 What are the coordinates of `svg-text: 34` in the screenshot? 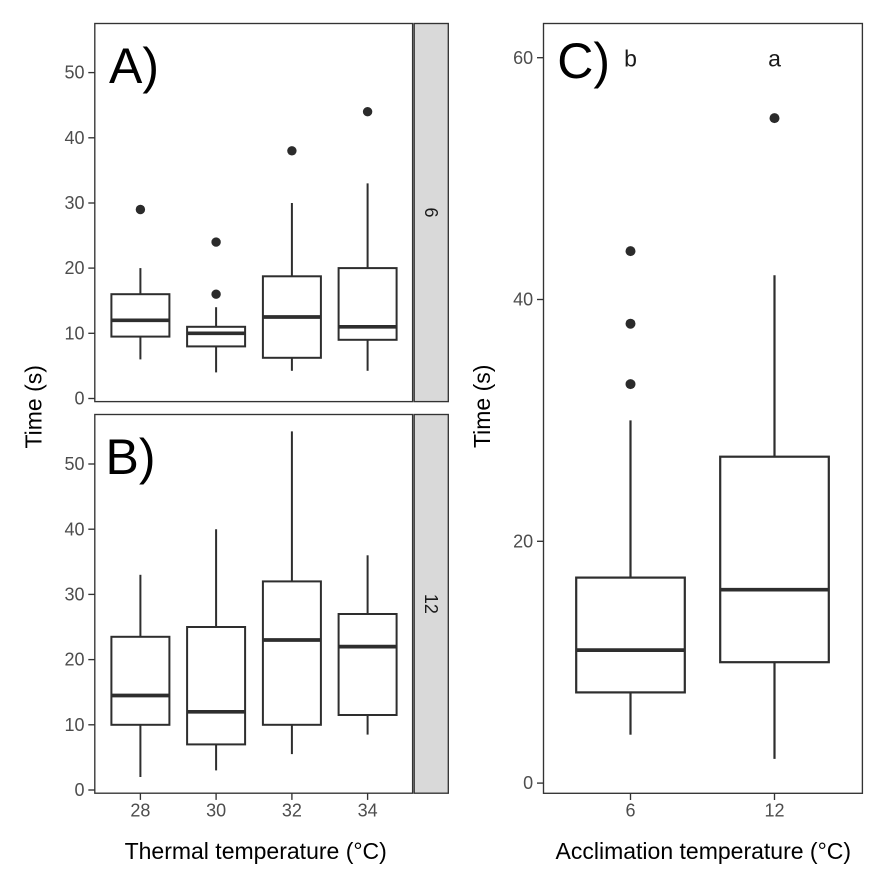 It's located at (368, 811).